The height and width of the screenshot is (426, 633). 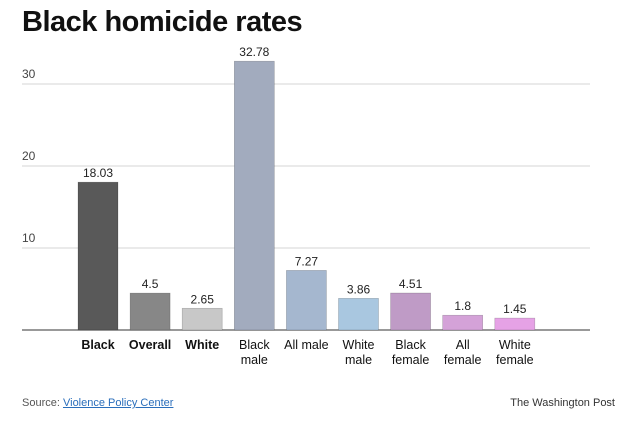 What do you see at coordinates (162, 22) in the screenshot?
I see `chart-title: Black homicide rates` at bounding box center [162, 22].